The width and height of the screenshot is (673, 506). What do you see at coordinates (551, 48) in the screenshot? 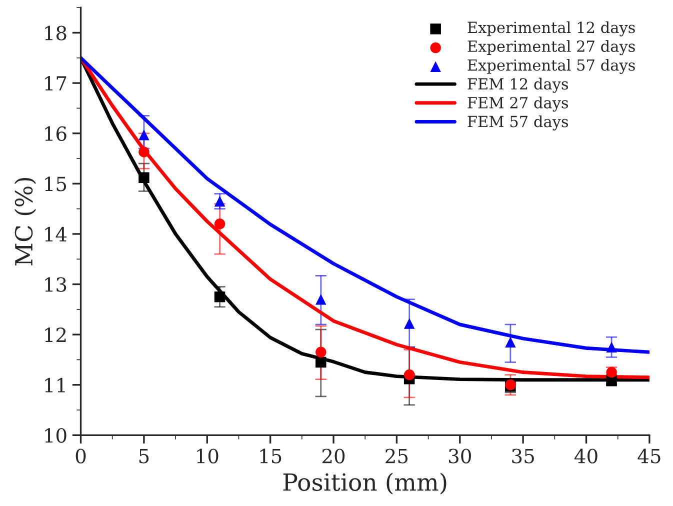
I see `legend-label: Experimental 27 days` at bounding box center [551, 48].